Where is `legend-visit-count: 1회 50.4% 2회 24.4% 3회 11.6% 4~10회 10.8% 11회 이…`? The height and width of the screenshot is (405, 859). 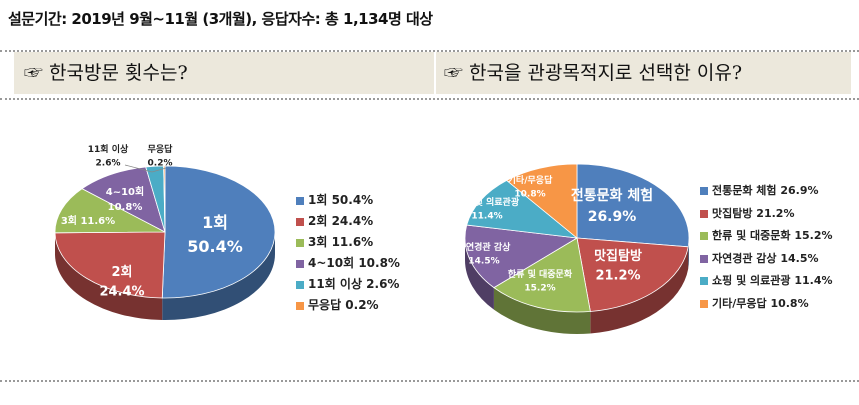 legend-visit-count: 1회 50.4% 2회 24.4% 3회 11.6% 4~10회 10.8% 11회 이… is located at coordinates (348, 253).